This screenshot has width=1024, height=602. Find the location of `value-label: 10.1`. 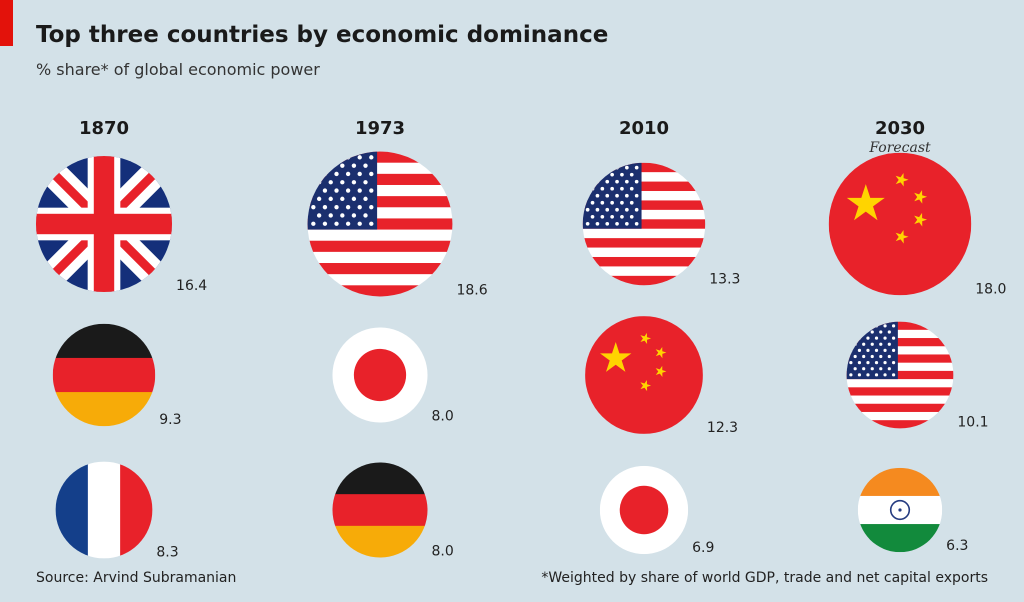

value-label: 10.1 is located at coordinates (972, 422).